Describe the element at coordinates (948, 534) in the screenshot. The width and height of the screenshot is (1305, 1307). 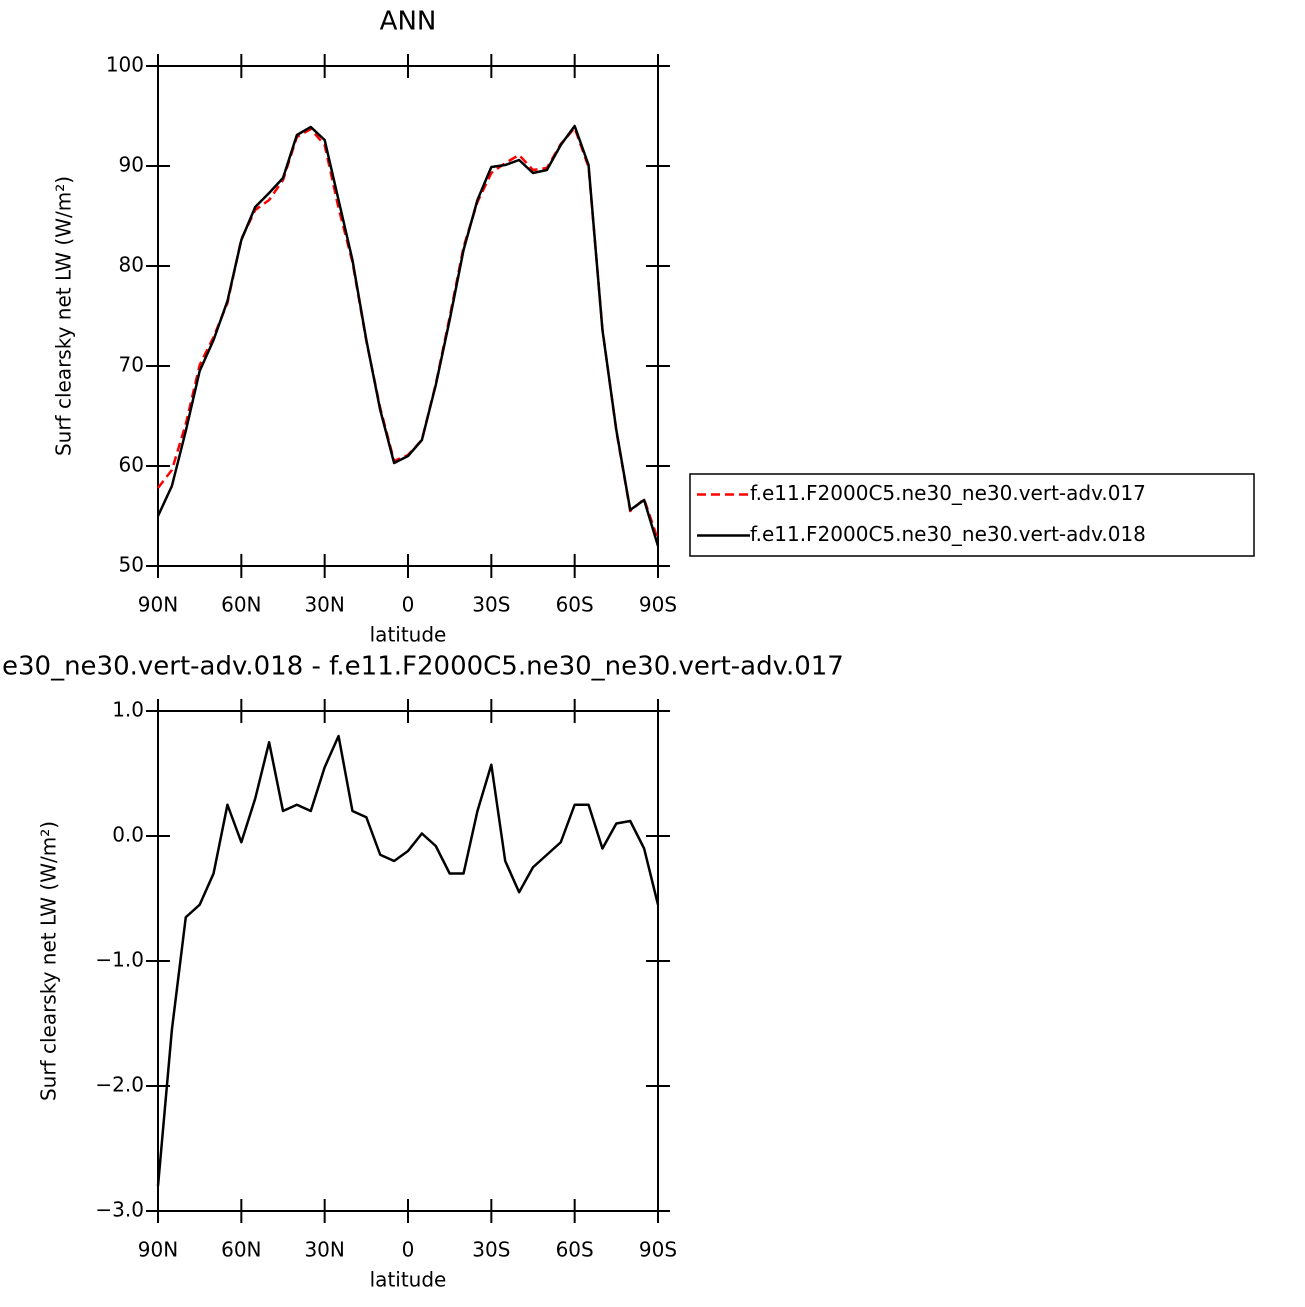
I see `legend-label: f.e11.F2000C5.ne30_ne30.vert-adv.018` at that location.